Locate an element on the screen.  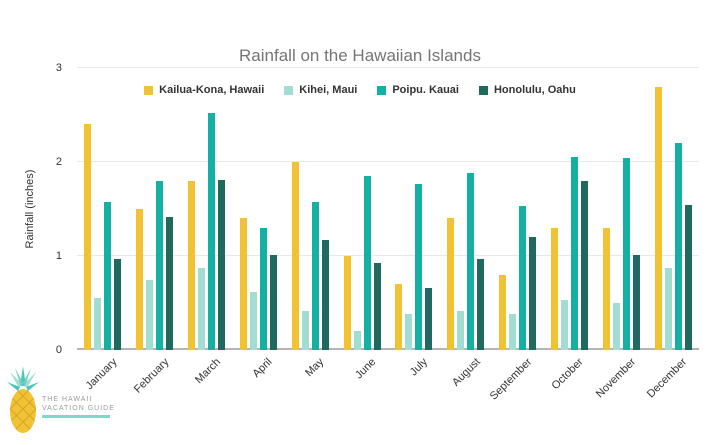
y-tick-label: 1 is located at coordinates (58, 256).